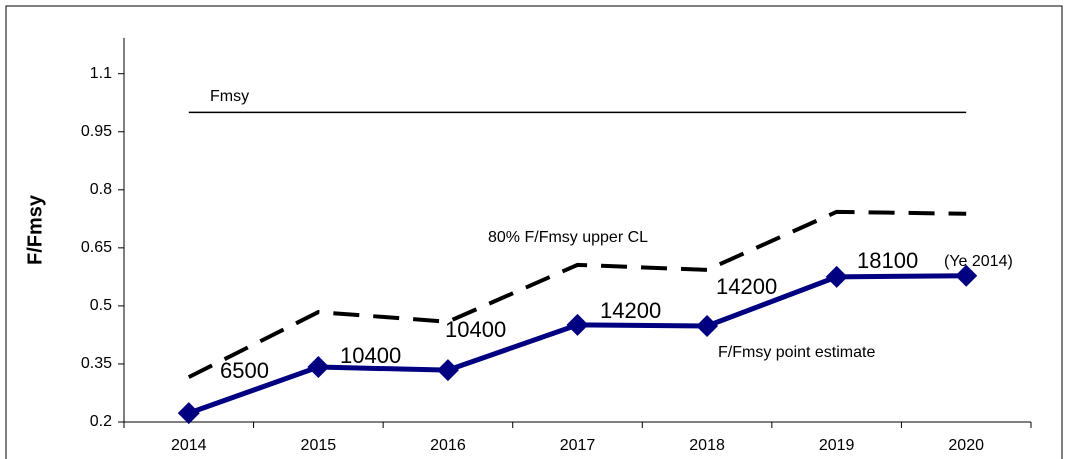  Describe the element at coordinates (966, 445) in the screenshot. I see `x-tick-label: 2020` at that location.